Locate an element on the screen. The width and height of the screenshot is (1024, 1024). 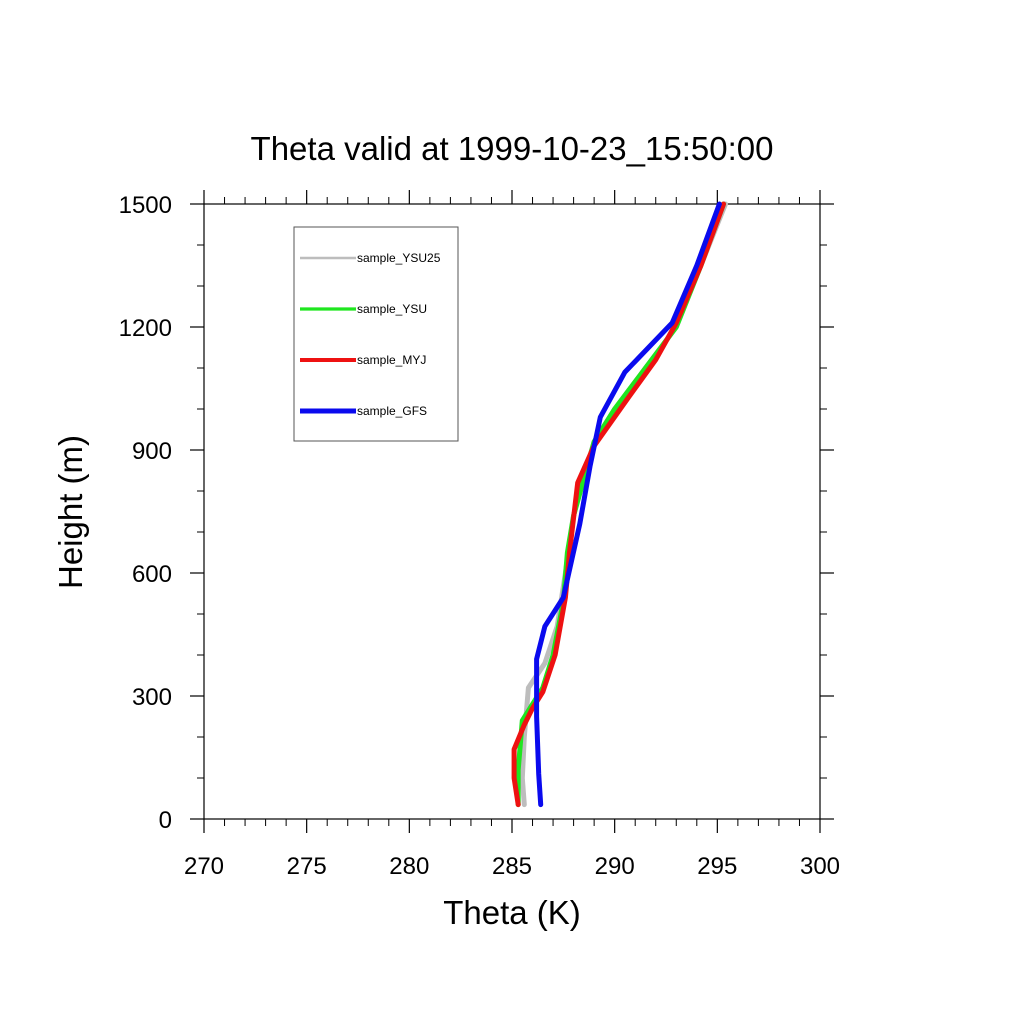
x-tick-label: 290 is located at coordinates (615, 866).